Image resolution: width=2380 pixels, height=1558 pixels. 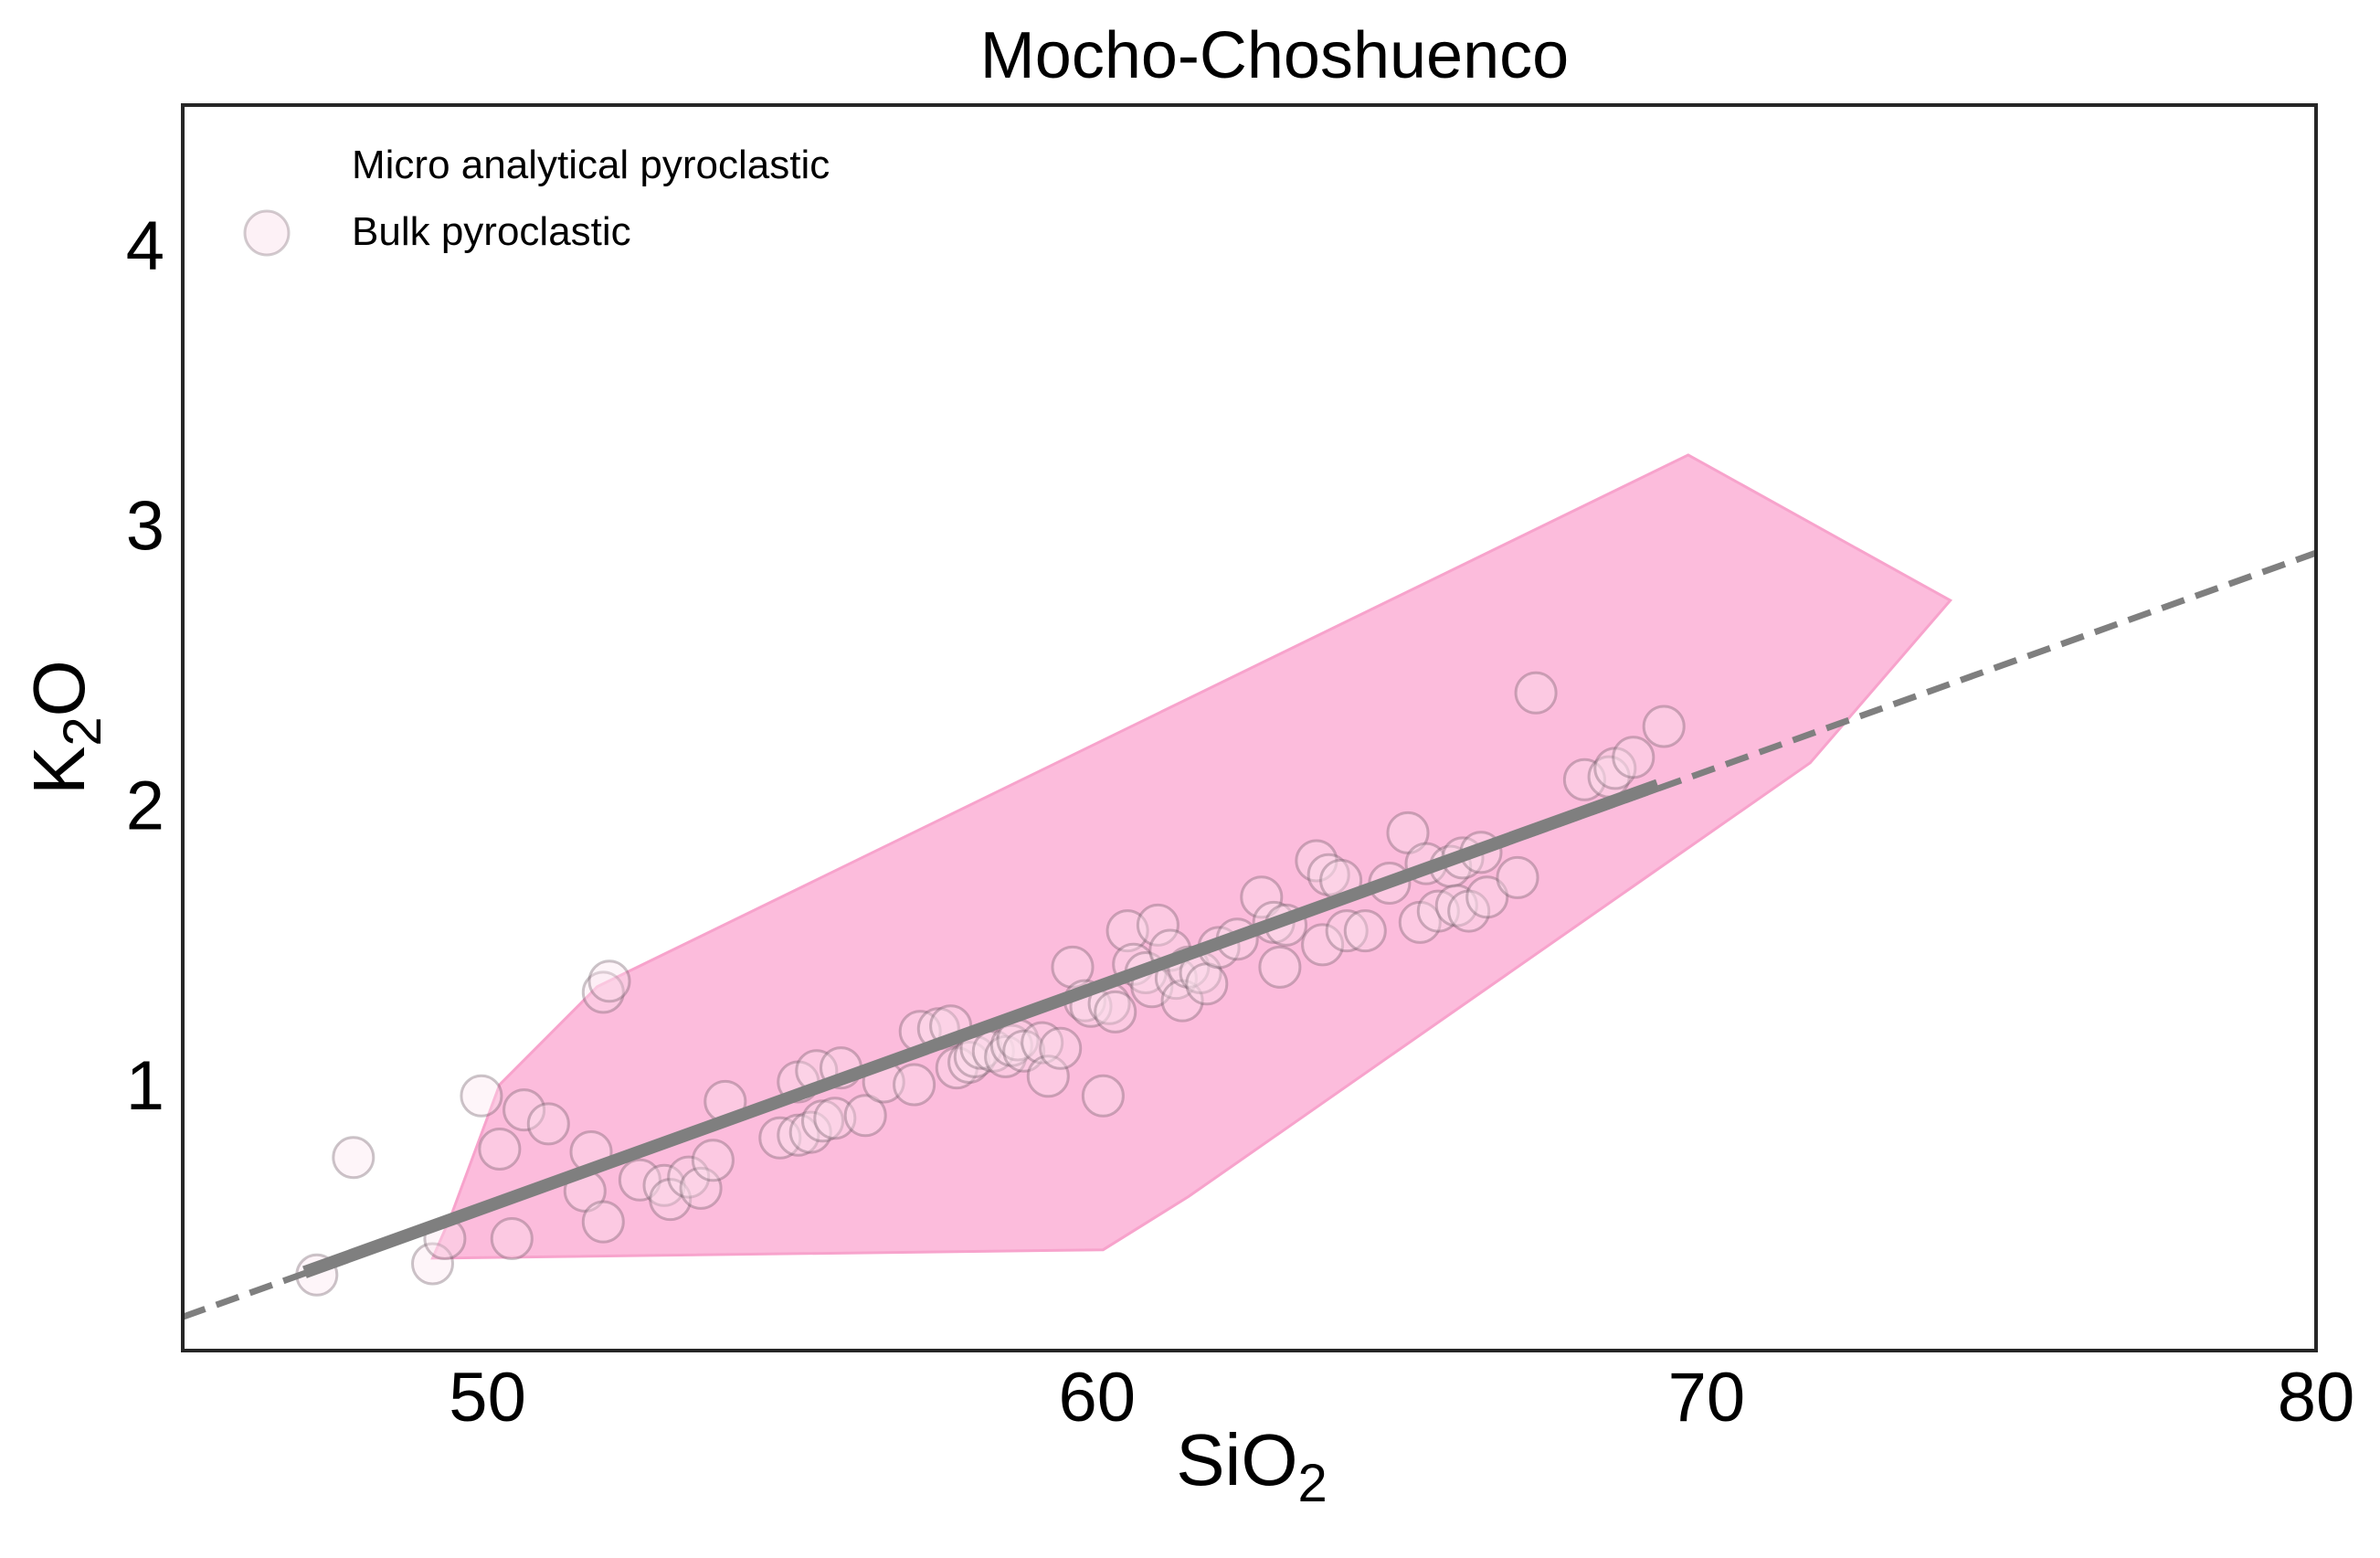 I want to click on y-tick-label: 1, so click(x=145, y=1086).